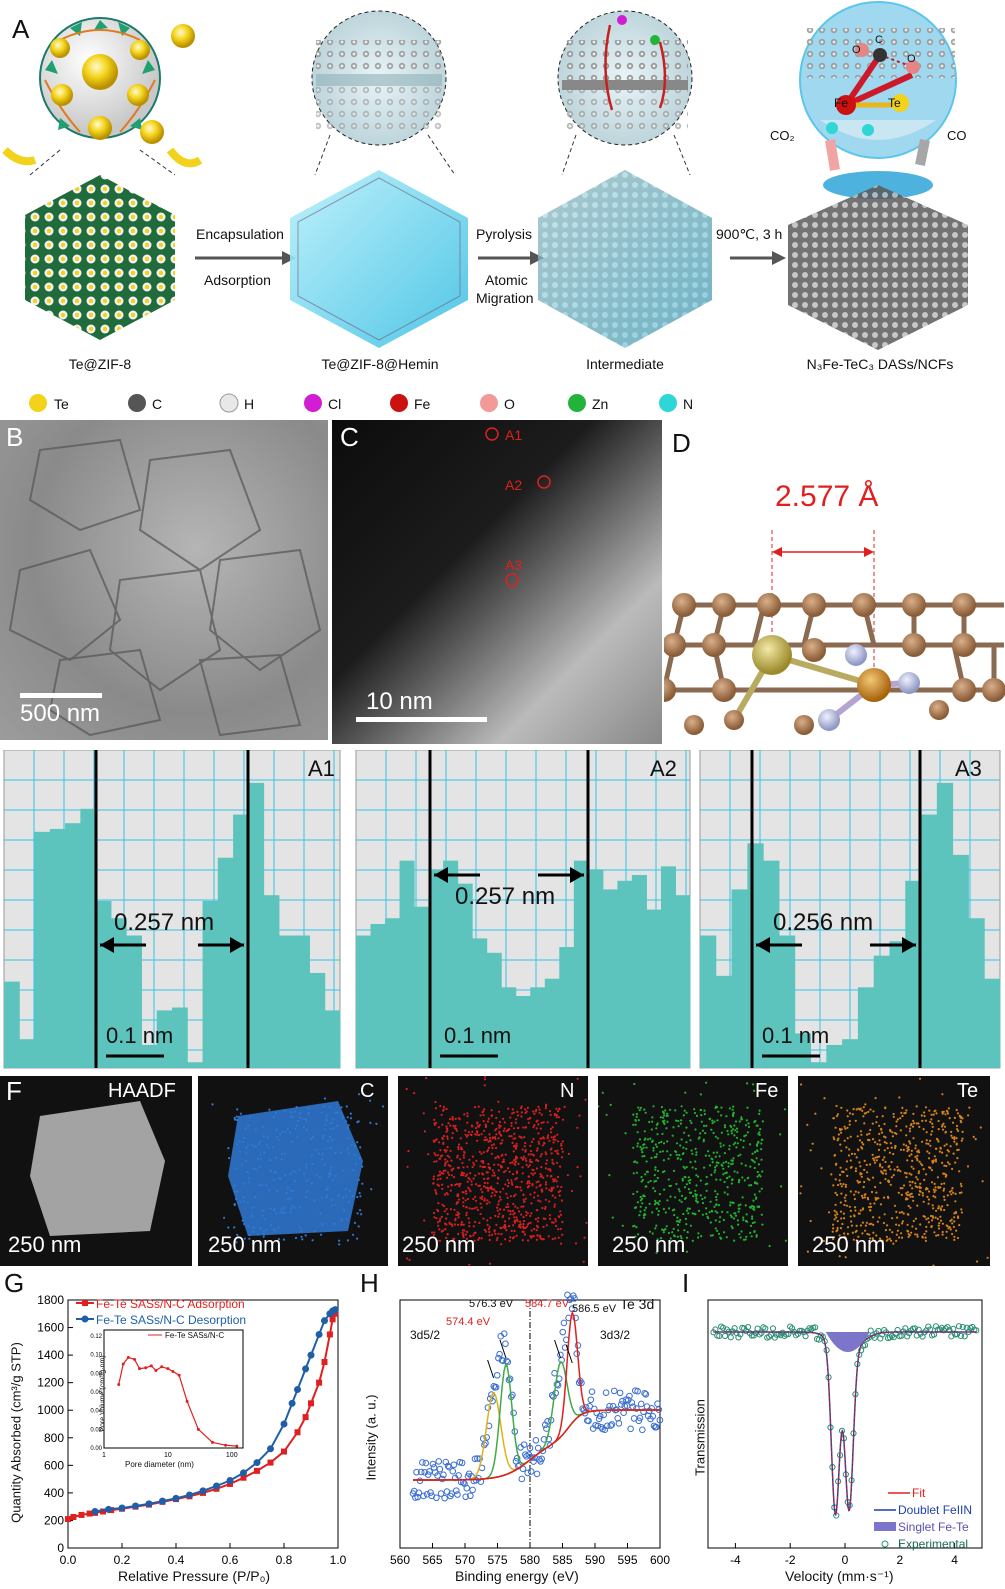 This screenshot has height=1589, width=1005. What do you see at coordinates (660, 1560) in the screenshot?
I see `chart-h-xtick-label: 600` at bounding box center [660, 1560].